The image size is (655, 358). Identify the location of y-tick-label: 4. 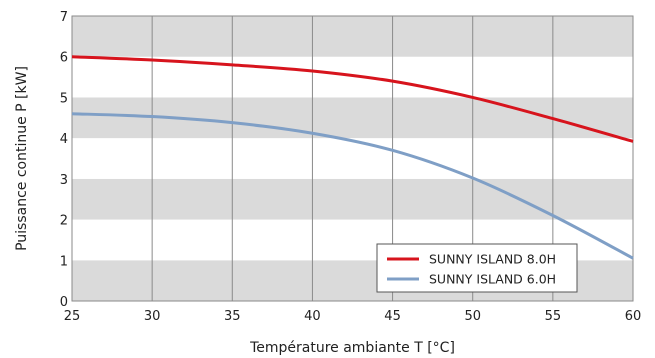
(64, 139).